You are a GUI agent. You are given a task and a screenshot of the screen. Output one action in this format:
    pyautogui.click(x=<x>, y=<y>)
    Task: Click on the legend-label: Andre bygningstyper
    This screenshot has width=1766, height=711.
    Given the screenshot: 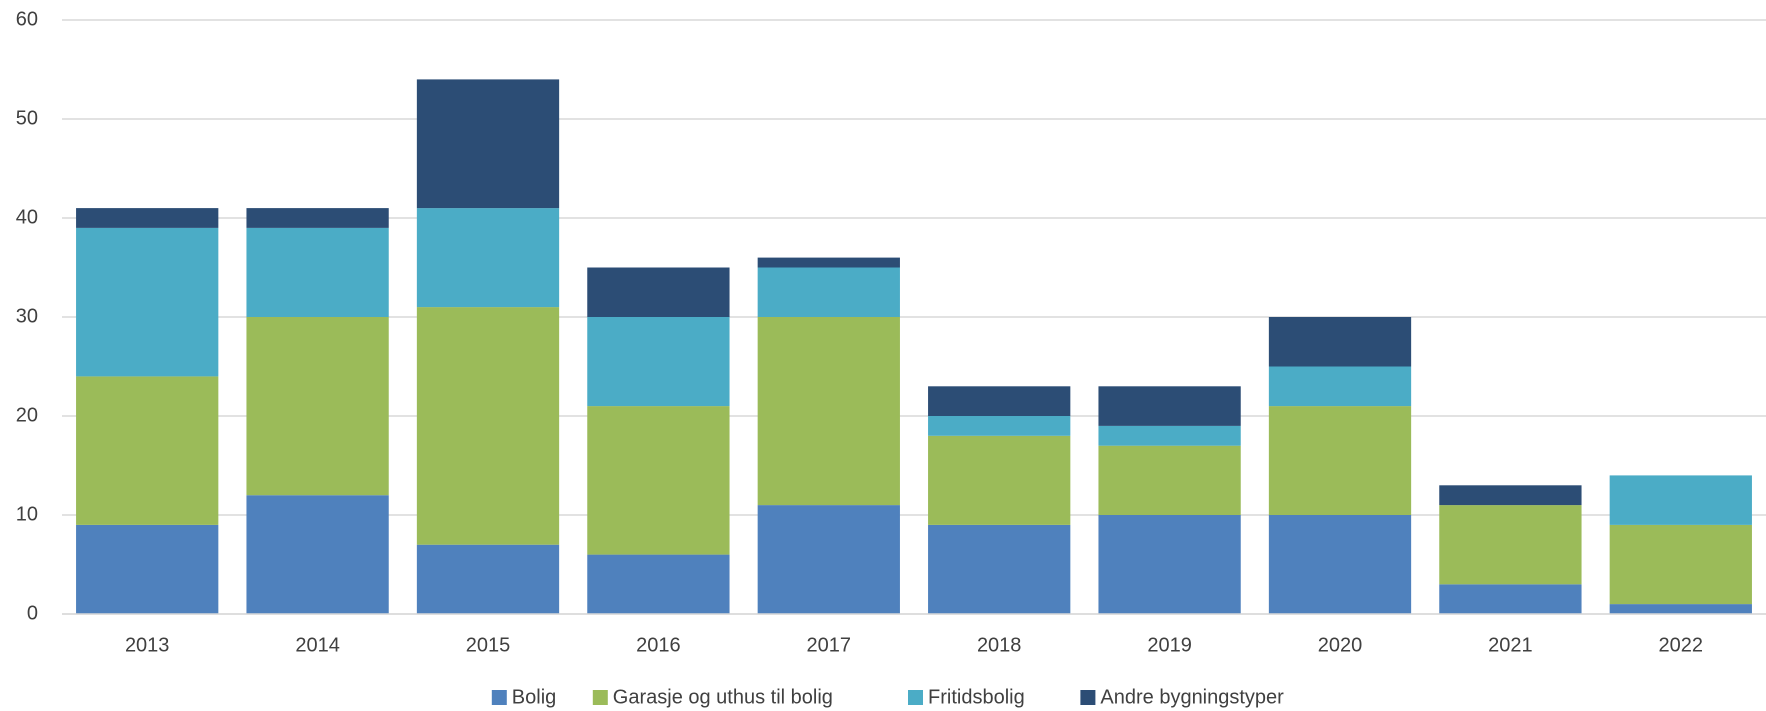 What is the action you would take?
    pyautogui.click(x=1192, y=697)
    